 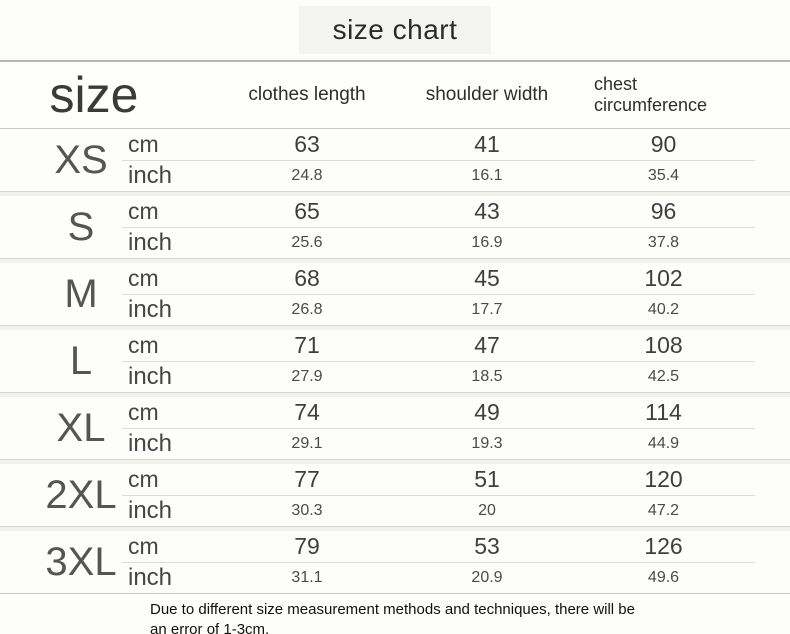 I want to click on inch-sub-row: inch 27.9 18.5 42.5, so click(x=456, y=377).